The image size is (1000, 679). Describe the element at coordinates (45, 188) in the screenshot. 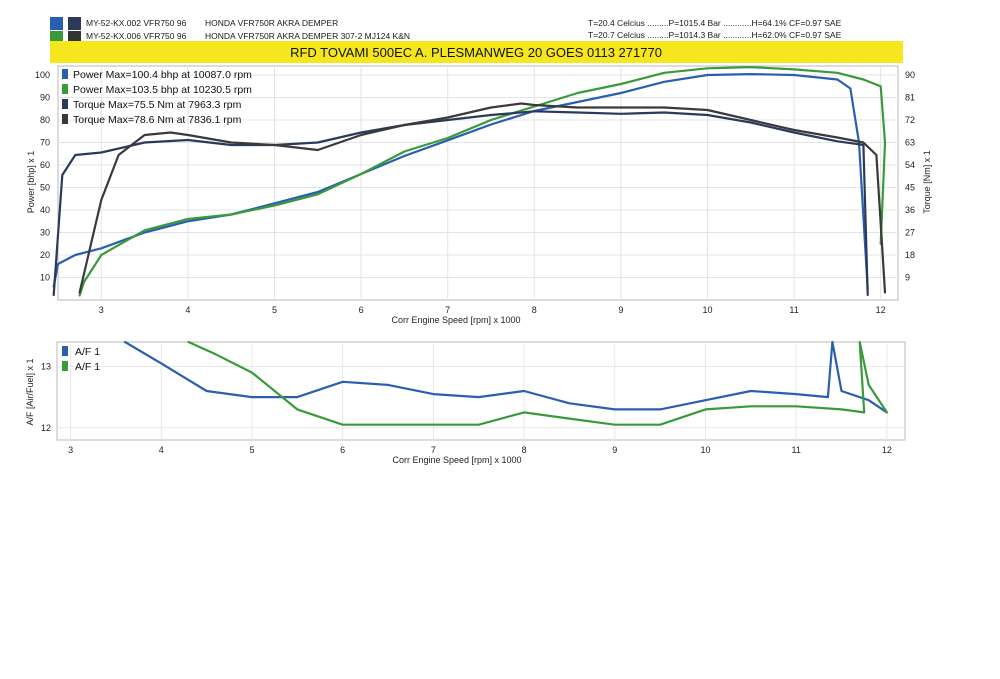

I see `main-y-tick-label: 50` at that location.